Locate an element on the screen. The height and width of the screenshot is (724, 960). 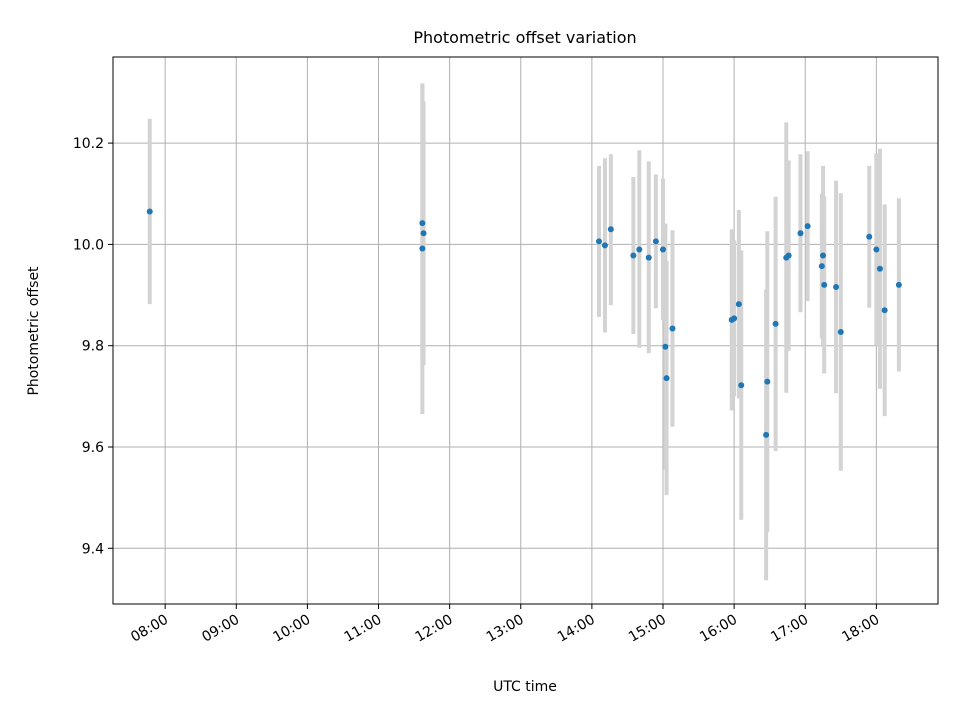
y-tick-label: 9.6 is located at coordinates (93, 448).